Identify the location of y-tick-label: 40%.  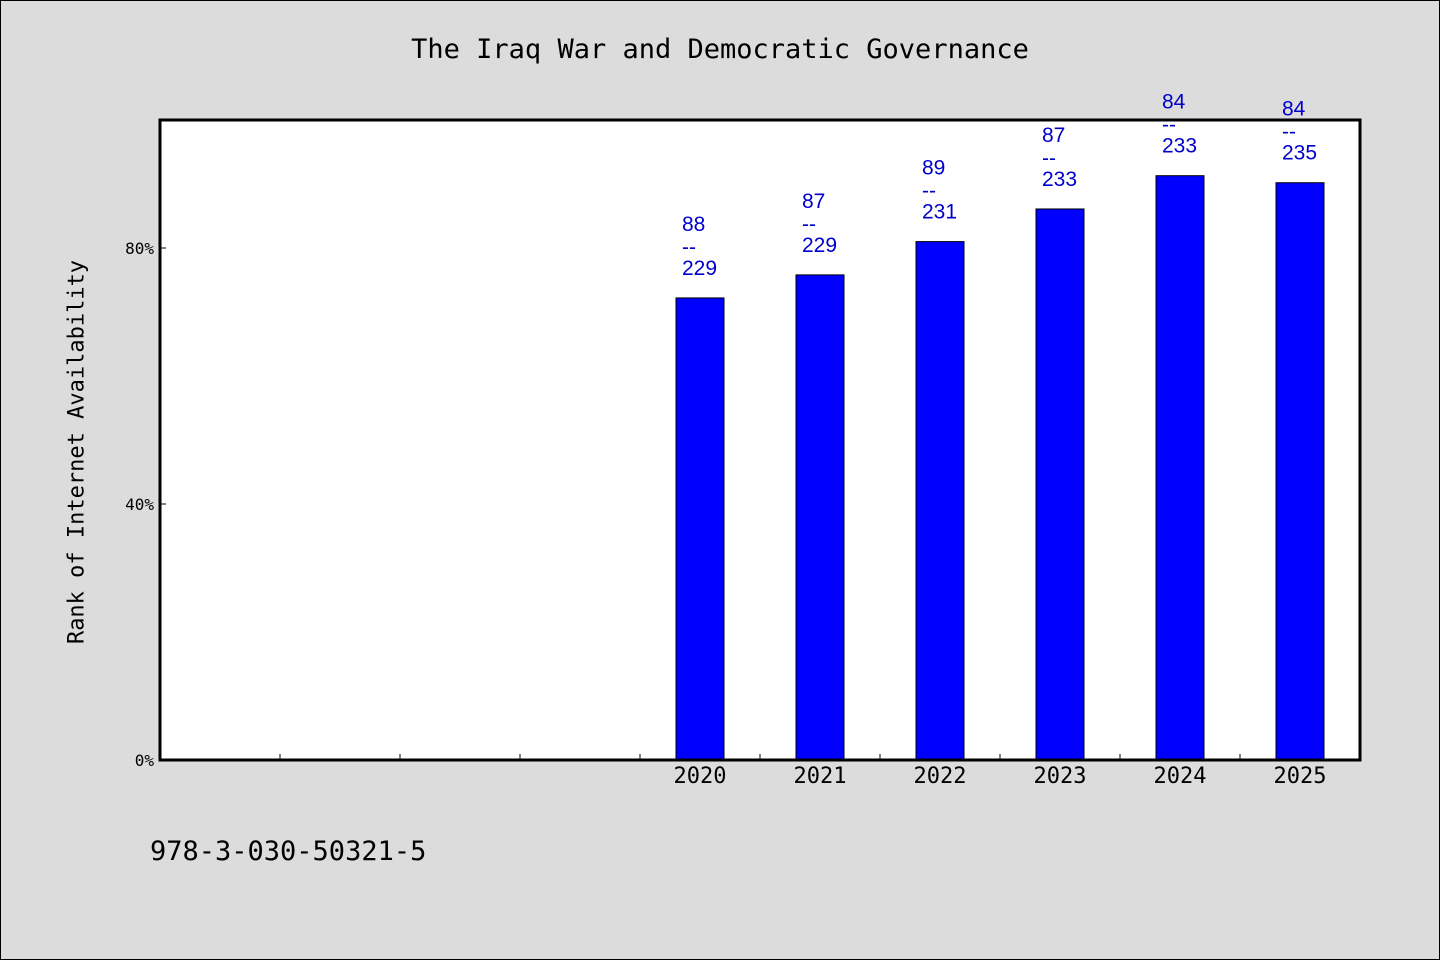
(139, 504).